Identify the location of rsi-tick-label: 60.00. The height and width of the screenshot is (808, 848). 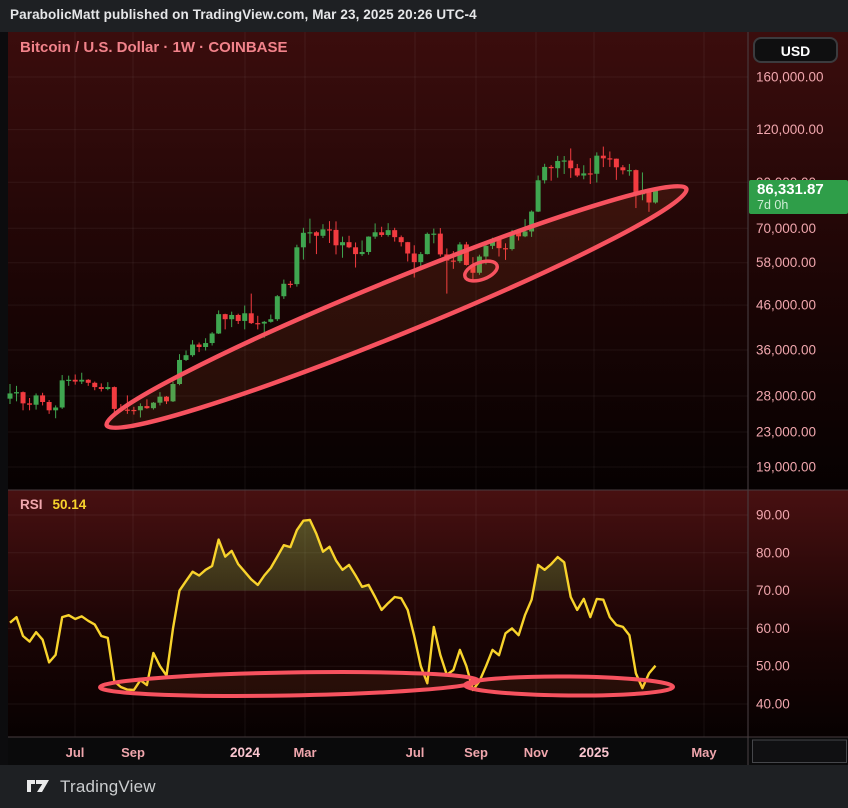
(773, 628).